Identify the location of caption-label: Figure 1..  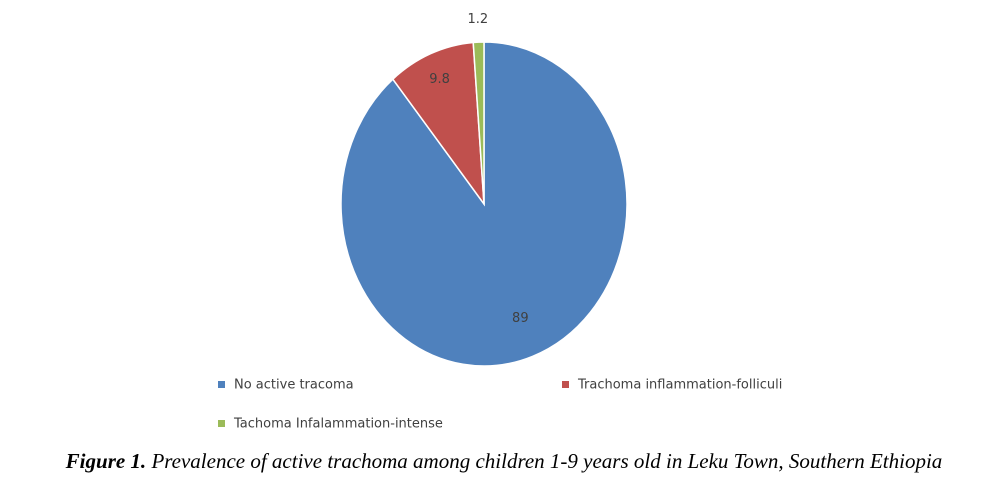
(106, 461).